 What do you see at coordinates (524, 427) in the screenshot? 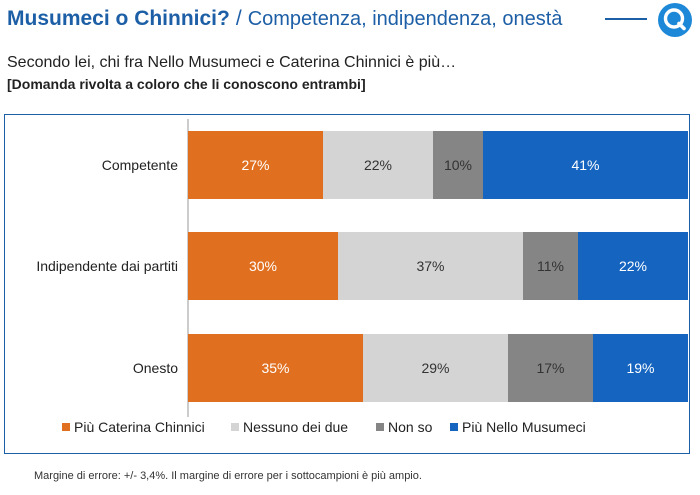
I see `legend-label: Più Nello Musumeci` at bounding box center [524, 427].